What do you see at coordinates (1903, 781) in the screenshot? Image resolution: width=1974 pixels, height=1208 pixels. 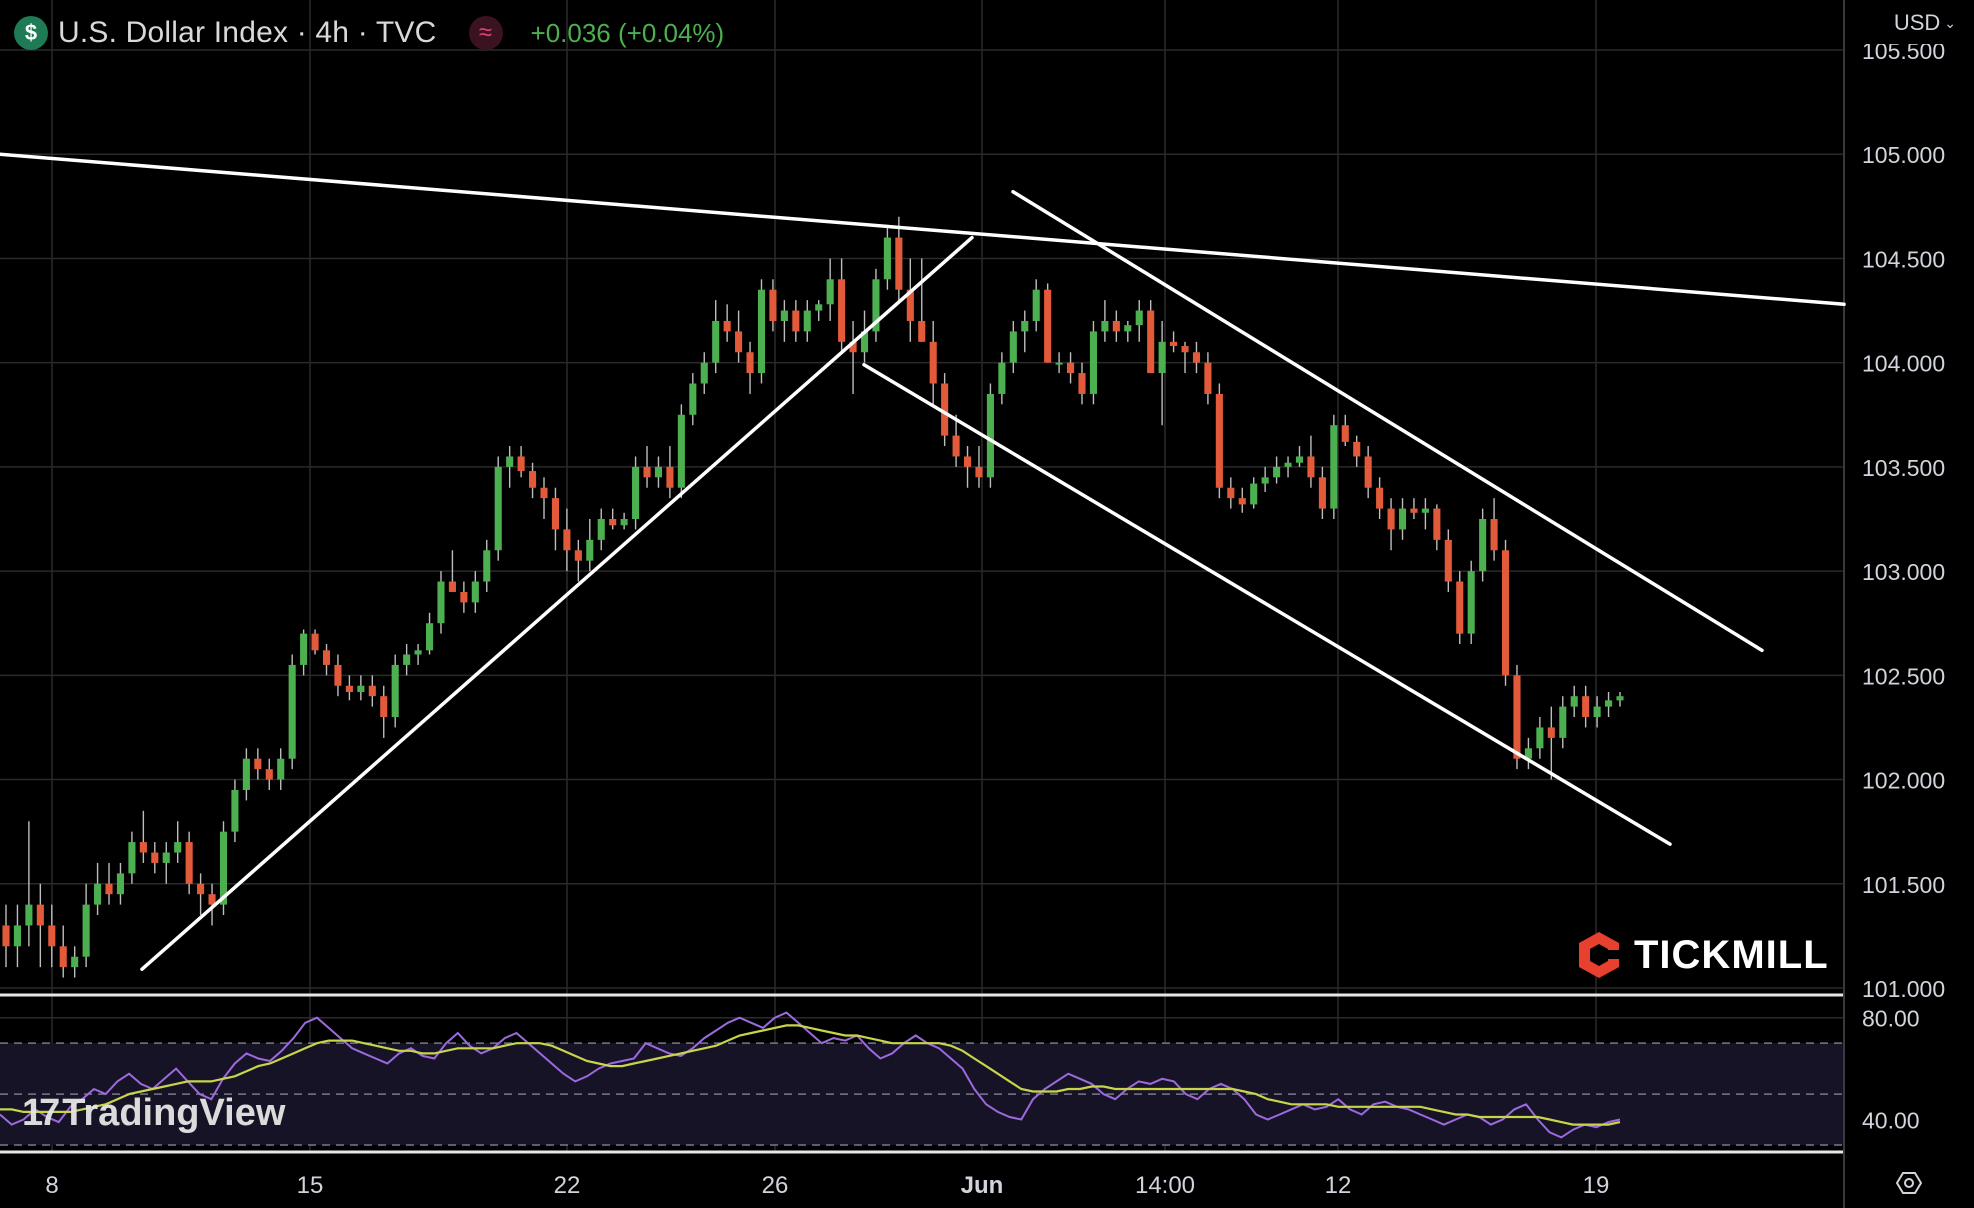 I see `price-tick-label: 102.000` at bounding box center [1903, 781].